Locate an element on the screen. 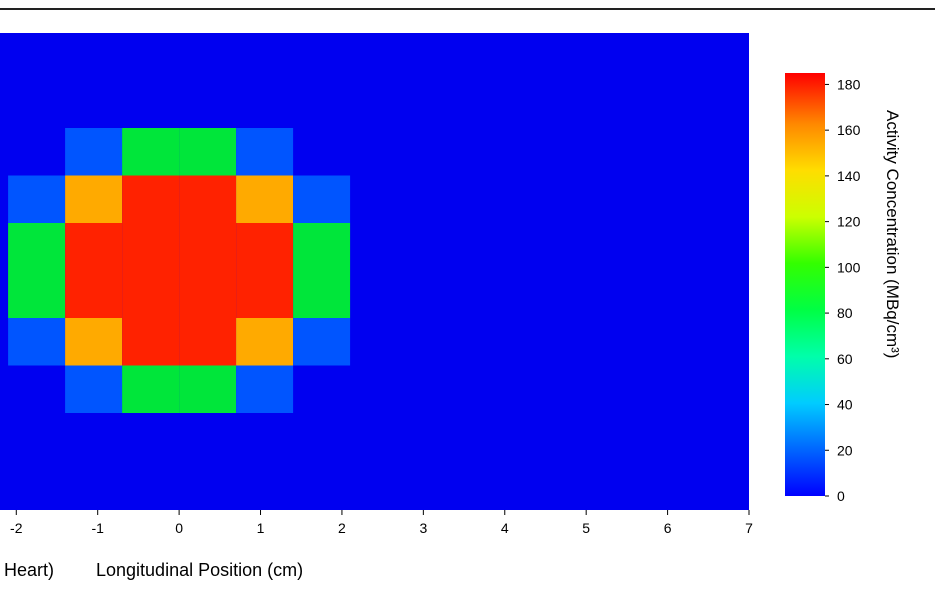 The height and width of the screenshot is (594, 935). colorbar-tick-label: 80 is located at coordinates (845, 313).